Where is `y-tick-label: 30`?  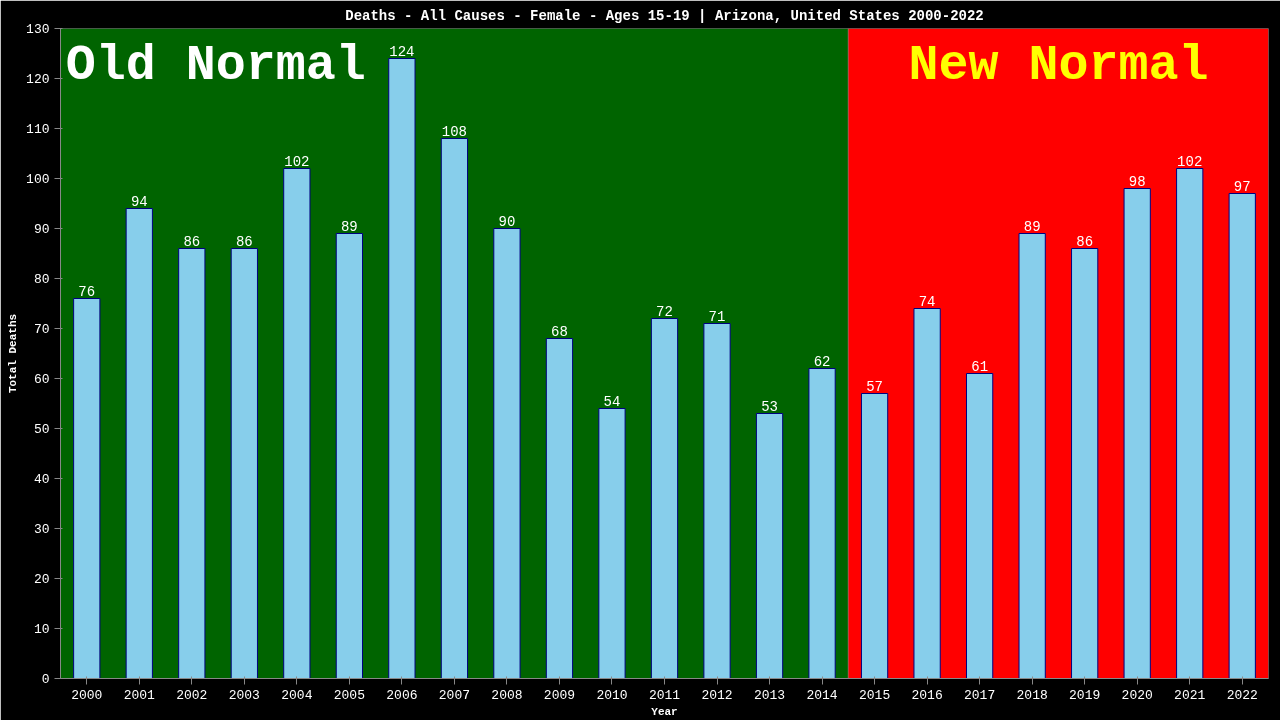
y-tick-label: 30 is located at coordinates (41, 529).